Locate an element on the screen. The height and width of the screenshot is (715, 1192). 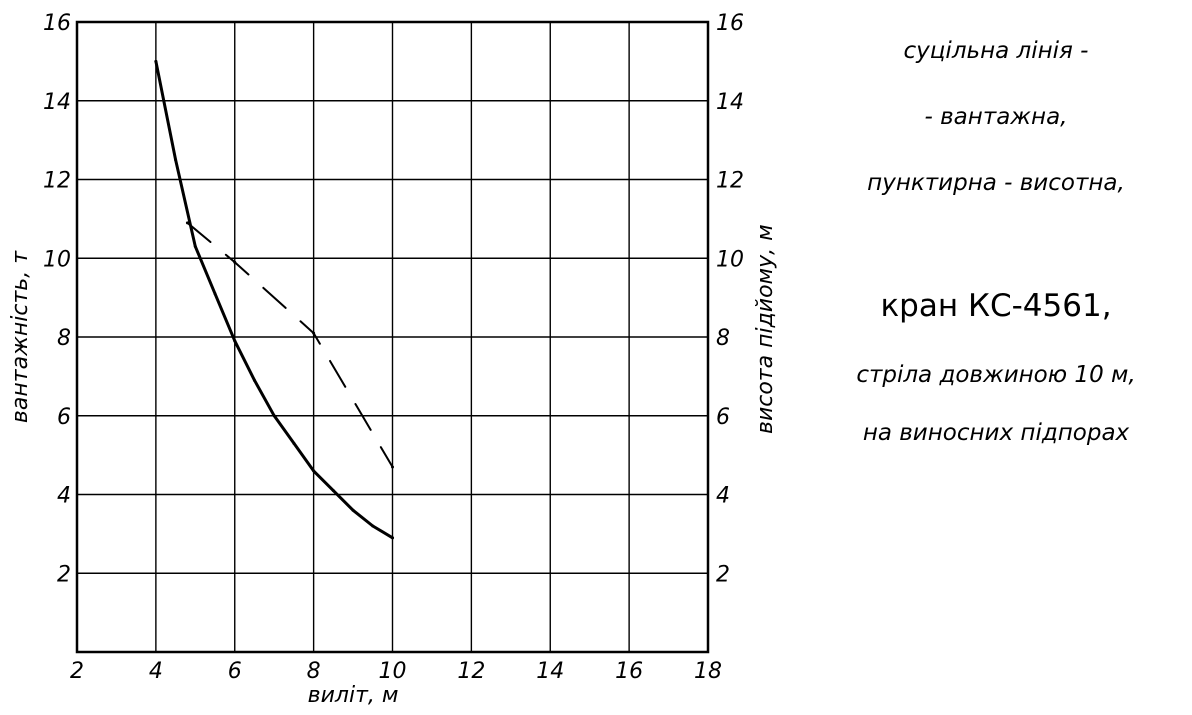
y-tick-label-left: 8 is located at coordinates (64, 338).